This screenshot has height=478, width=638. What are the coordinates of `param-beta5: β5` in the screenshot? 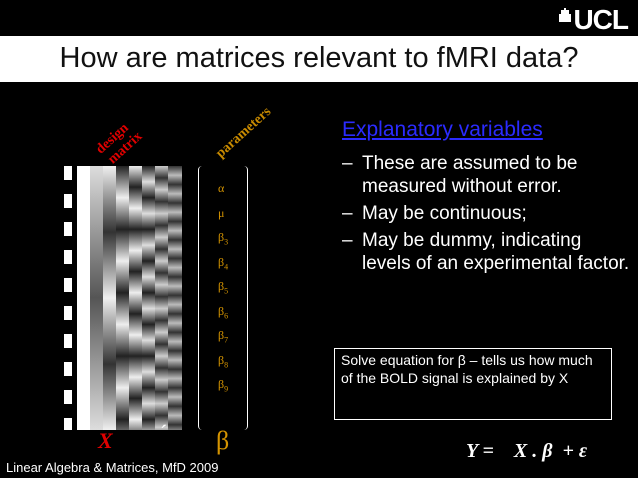 It's located at (223, 287).